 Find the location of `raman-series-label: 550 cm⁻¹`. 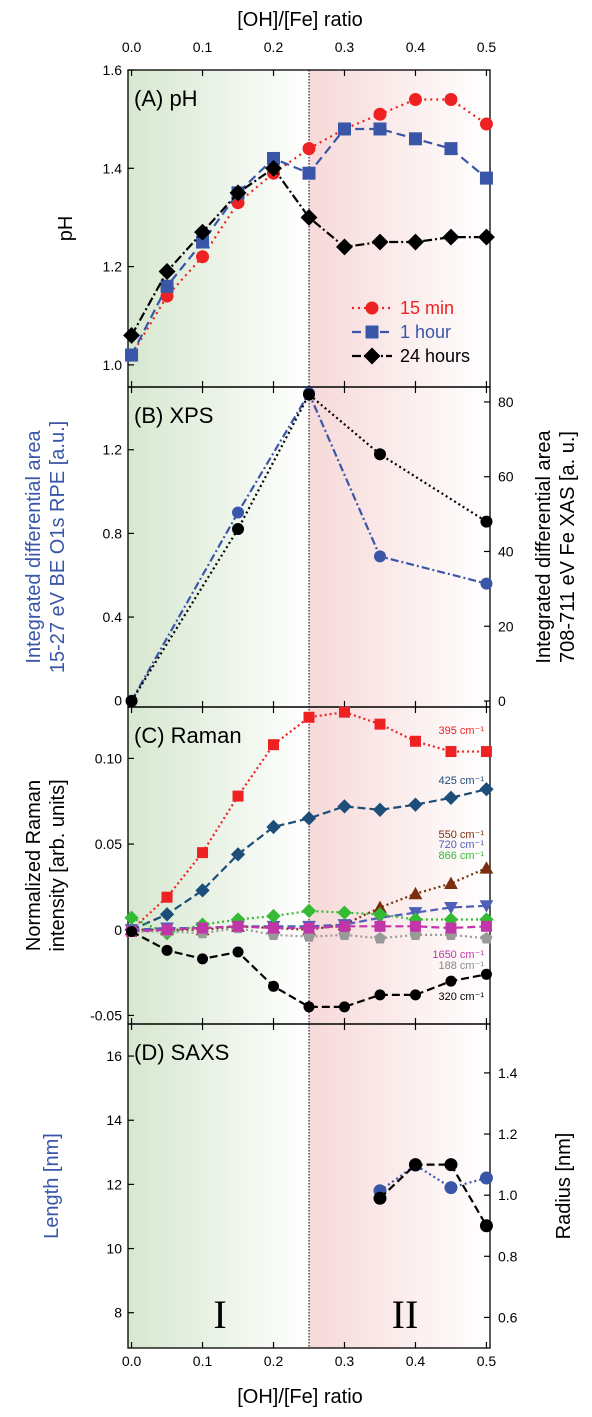

raman-series-label: 550 cm⁻¹ is located at coordinates (461, 835).